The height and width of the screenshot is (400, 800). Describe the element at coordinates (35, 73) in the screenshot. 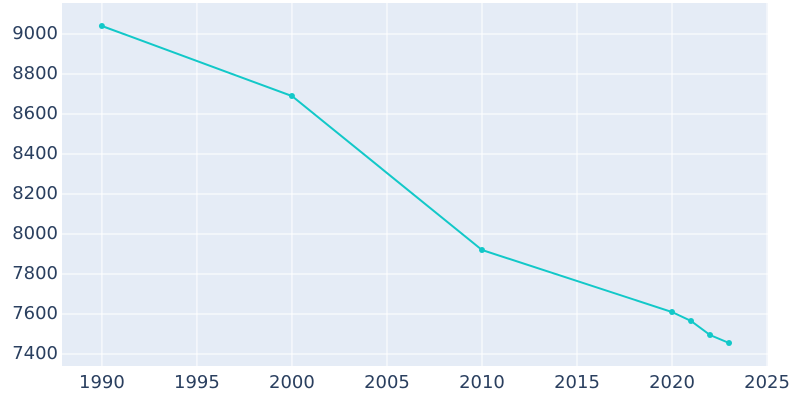

I see `y-tick-label: 8800` at that location.